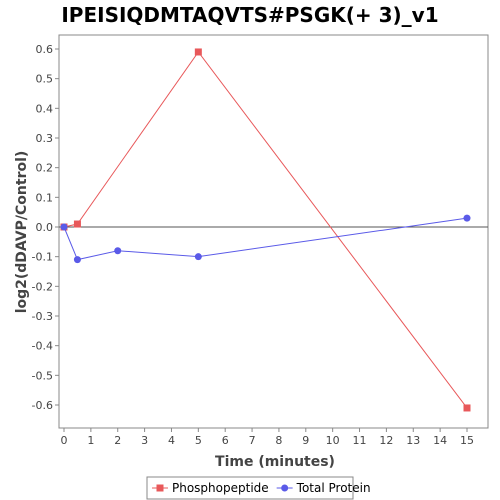  I want to click on y-tick-label: 0.3, so click(45, 138).